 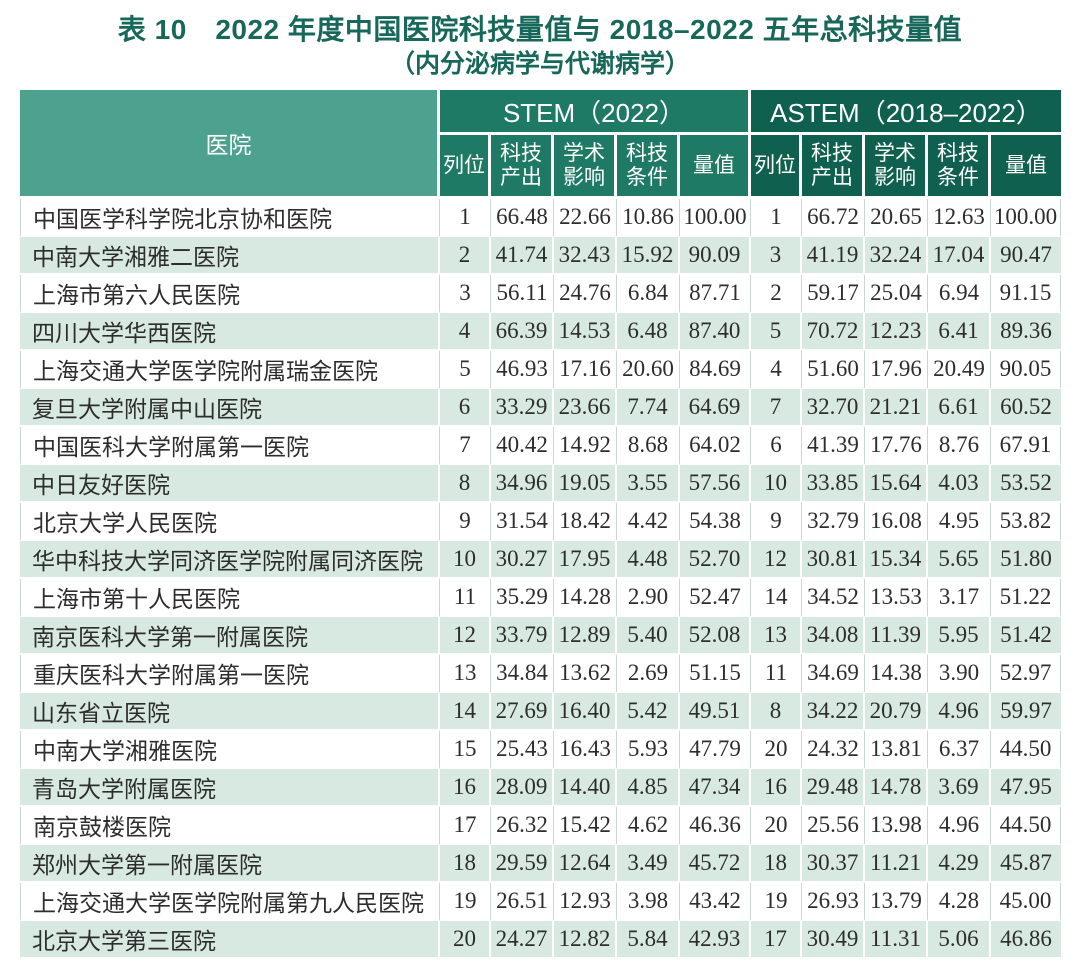 I want to click on value-cell: 10, so click(x=465, y=560).